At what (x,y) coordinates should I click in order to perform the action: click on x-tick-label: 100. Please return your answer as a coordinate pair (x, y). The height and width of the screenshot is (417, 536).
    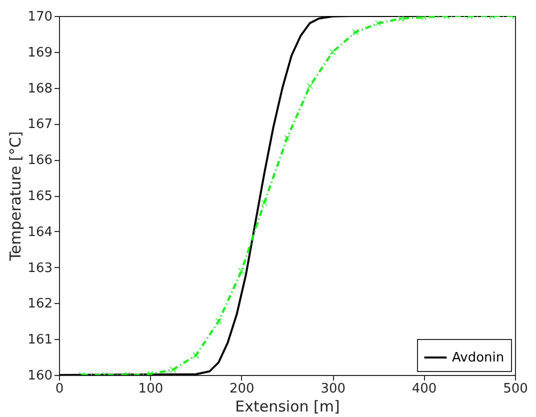
    Looking at the image, I should click on (151, 389).